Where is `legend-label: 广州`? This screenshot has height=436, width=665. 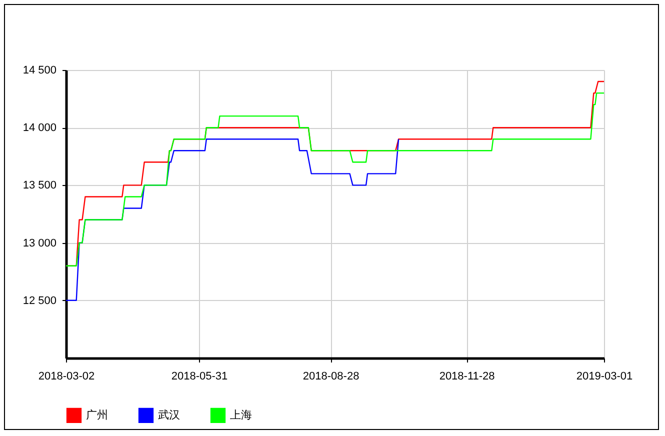
legend-label: 广州 is located at coordinates (97, 415).